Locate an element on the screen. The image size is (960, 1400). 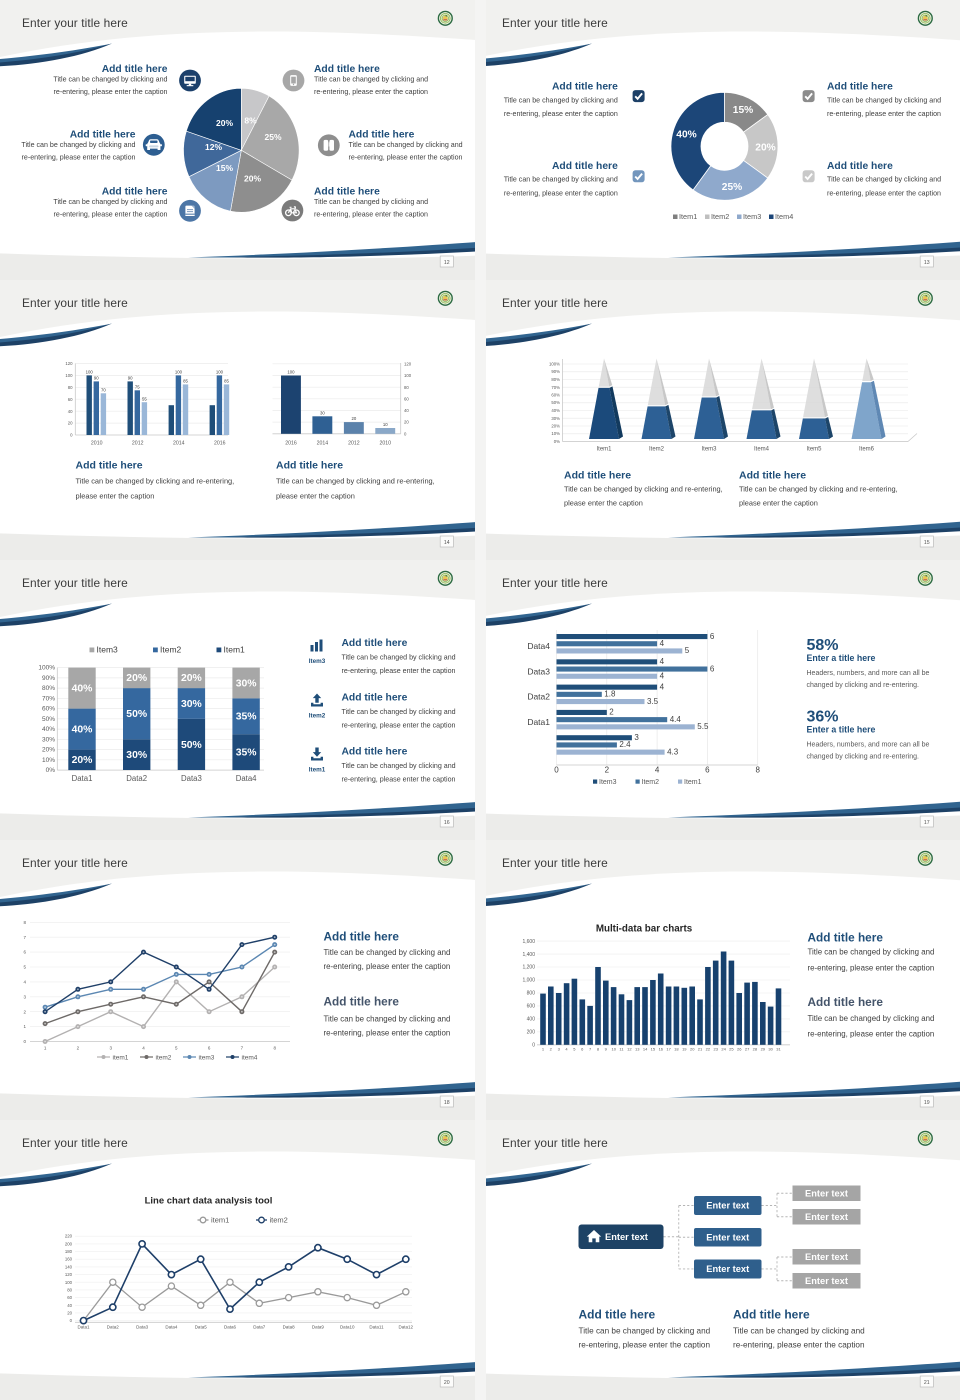
svg-text: 80 is located at coordinates (69, 1289).